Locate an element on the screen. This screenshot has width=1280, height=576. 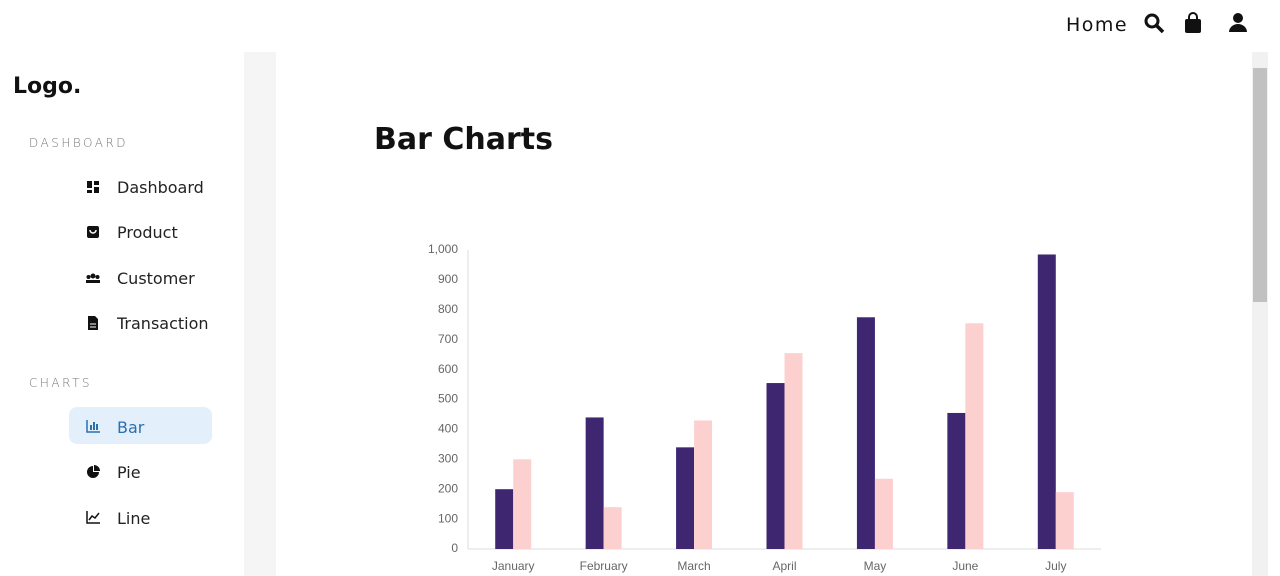
y-tick-label: 200 is located at coordinates (448, 488).